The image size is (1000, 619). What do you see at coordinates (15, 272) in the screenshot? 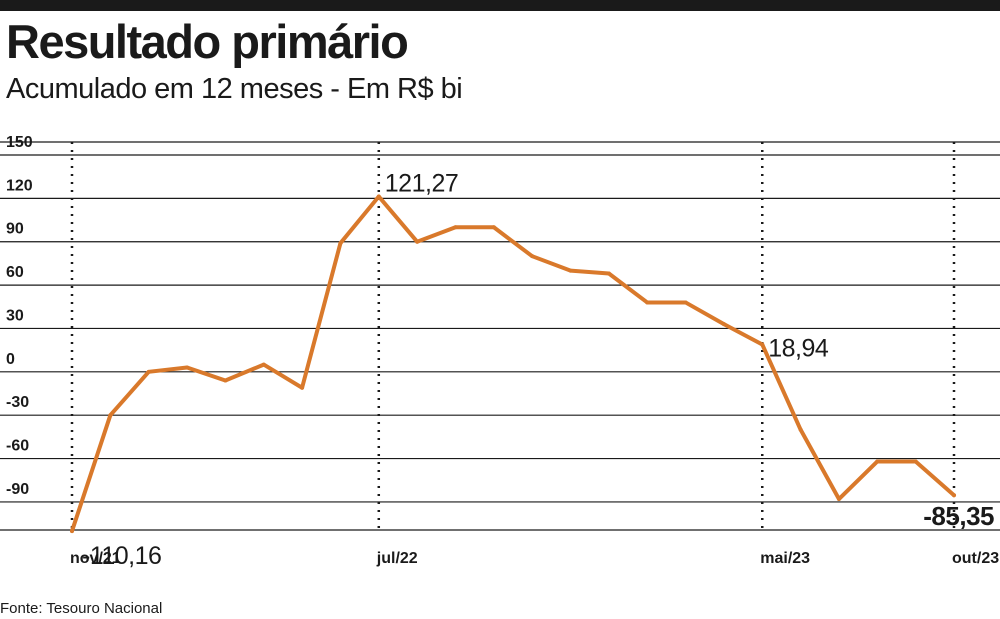
I see `y-tick-label: 60` at bounding box center [15, 272].